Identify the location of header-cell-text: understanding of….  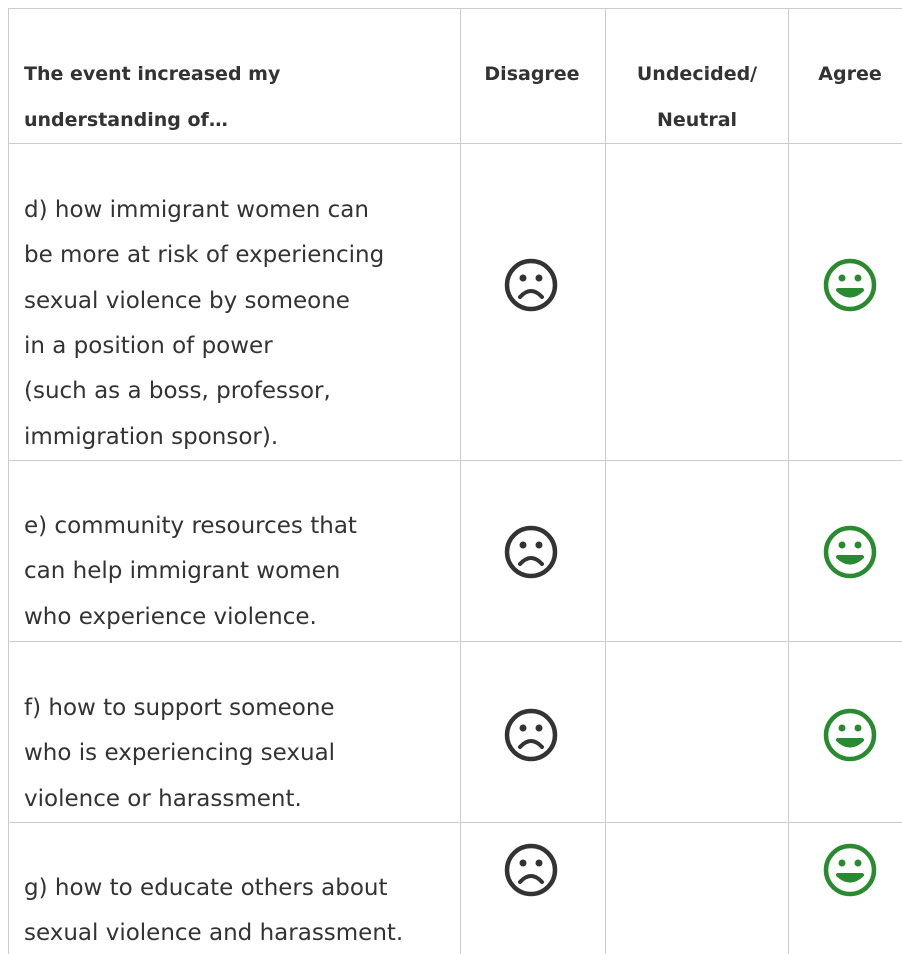
(126, 120).